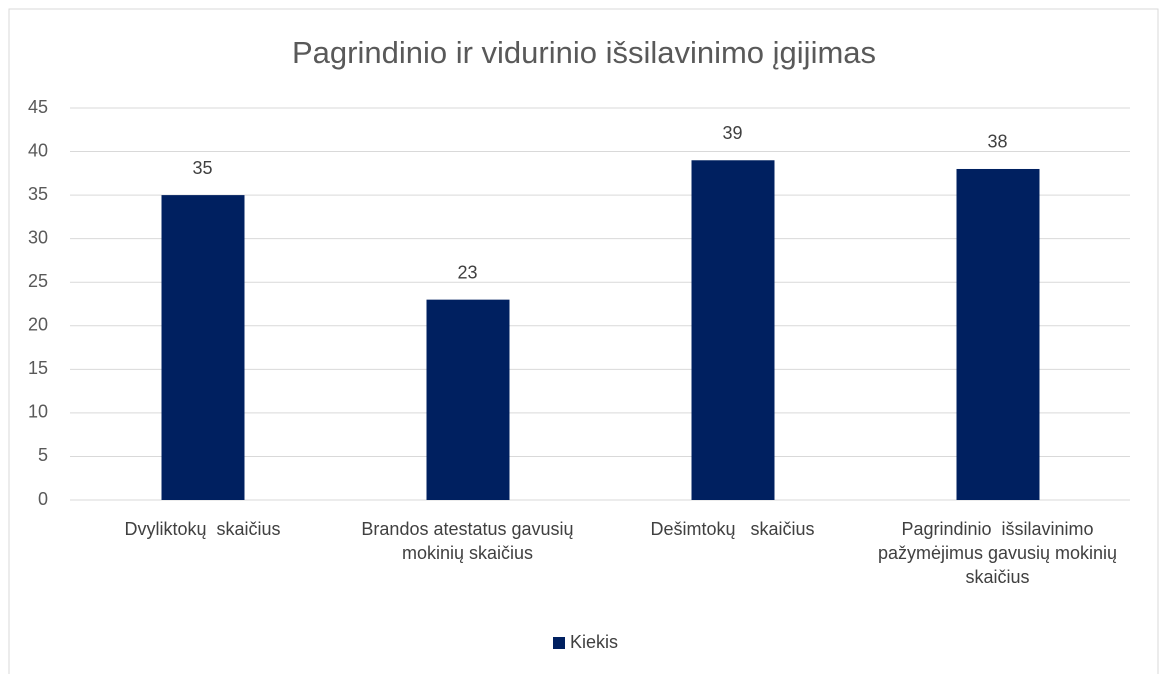 The image size is (1166, 674). I want to click on data-label: 39, so click(732, 133).